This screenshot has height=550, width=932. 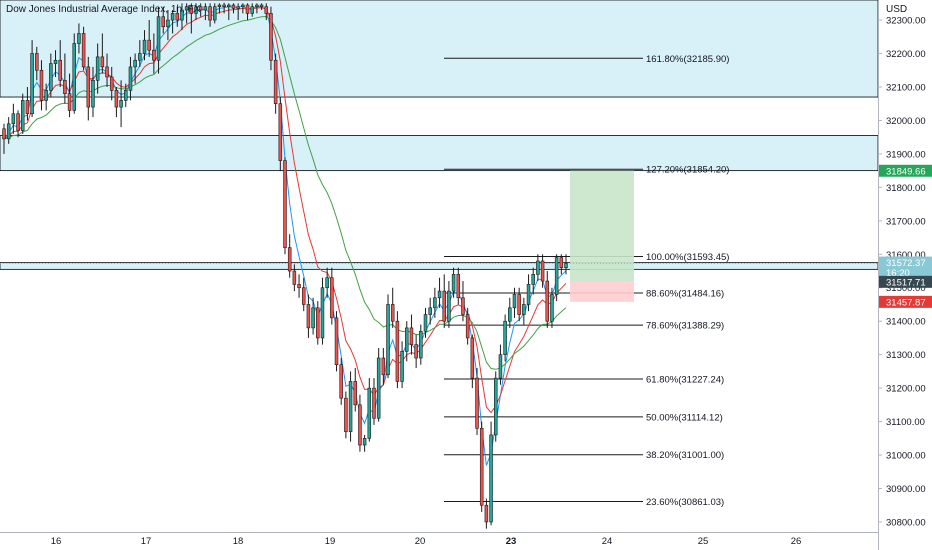 I want to click on fib-label-4: 78.60%(31388.29), so click(x=685, y=326).